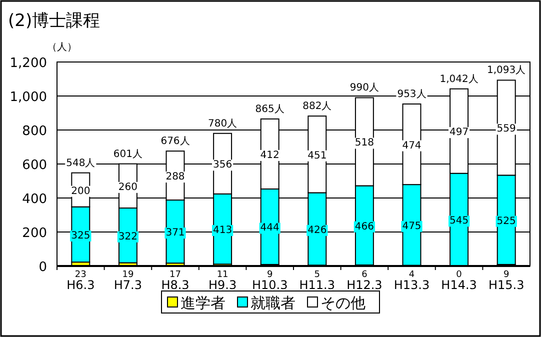 The height and width of the screenshot is (337, 541). What do you see at coordinates (80, 275) in the screenshot?
I see `label: 23` at bounding box center [80, 275].